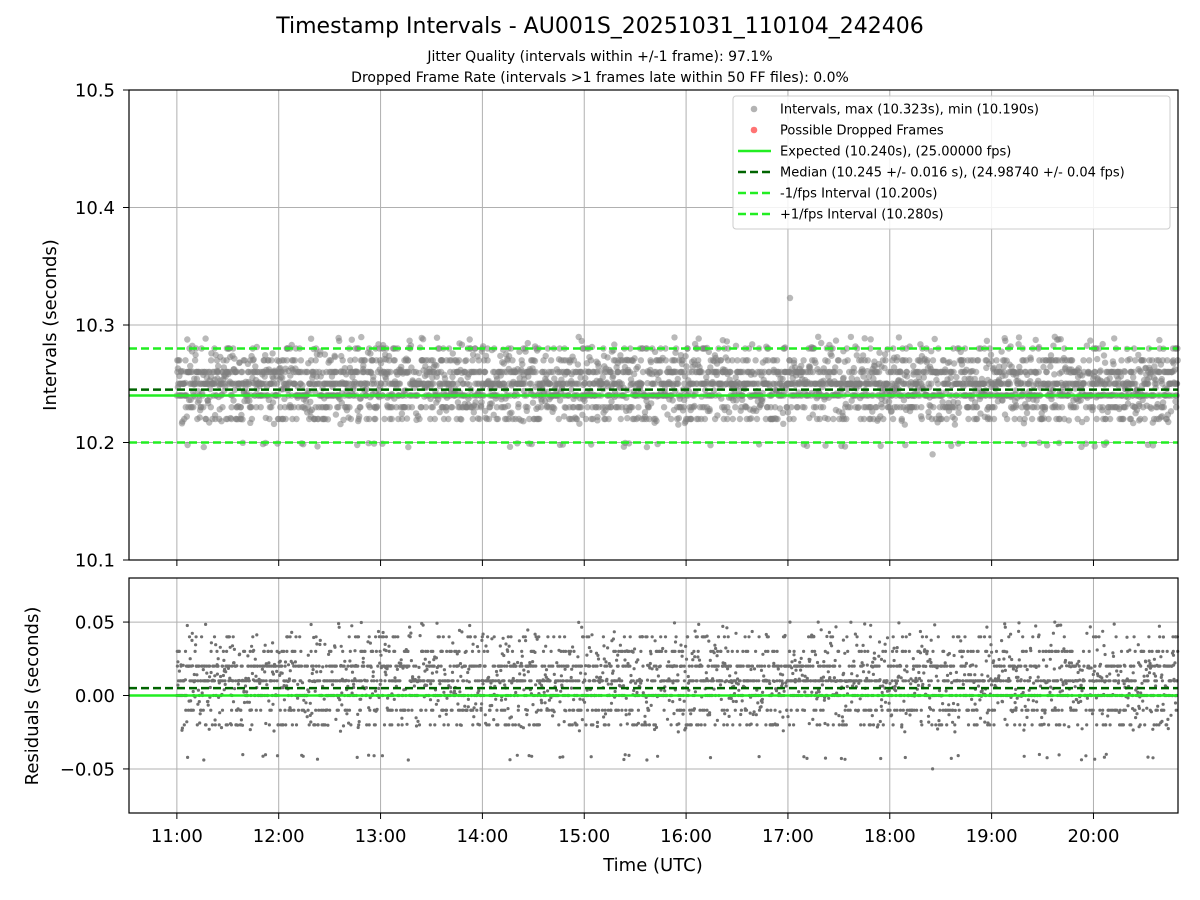 The image size is (1200, 900). Describe the element at coordinates (95, 443) in the screenshot. I see `intervals-y-tick-label: 10.2` at that location.